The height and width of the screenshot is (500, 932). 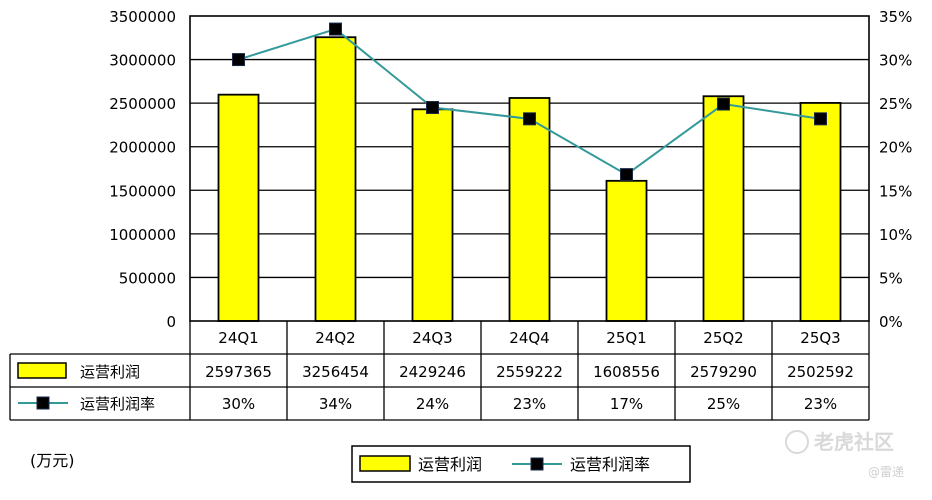 What do you see at coordinates (171, 322) in the screenshot?
I see `y-left-tick-label: 0` at bounding box center [171, 322].